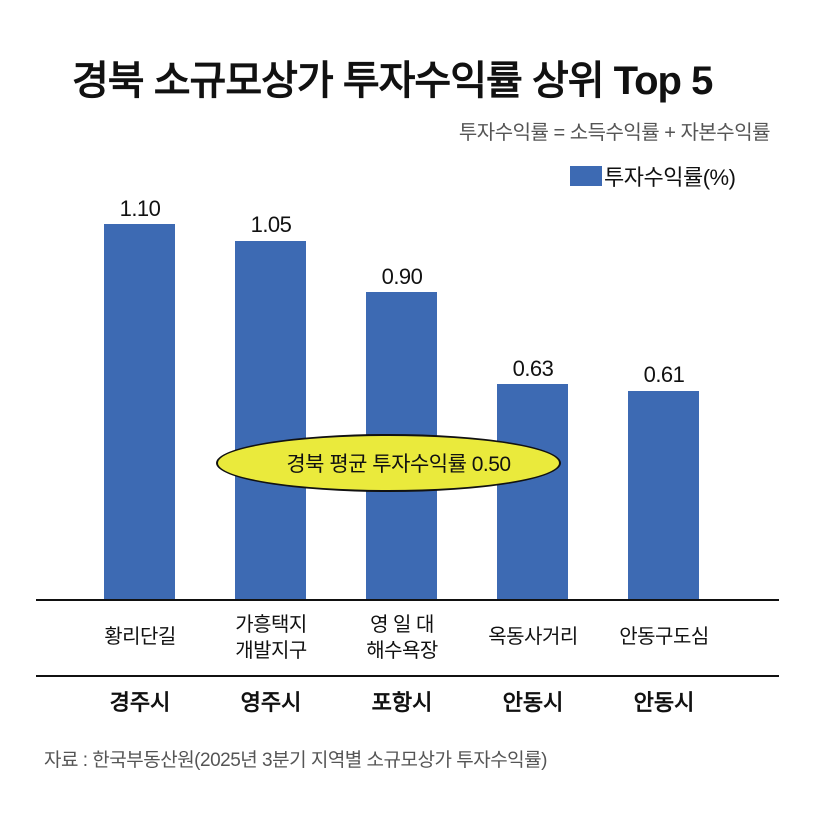 This screenshot has height=814, width=814. What do you see at coordinates (392, 81) in the screenshot?
I see `chart-title: 경북 소규모상가 투자수익률 상위 Top 5` at bounding box center [392, 81].